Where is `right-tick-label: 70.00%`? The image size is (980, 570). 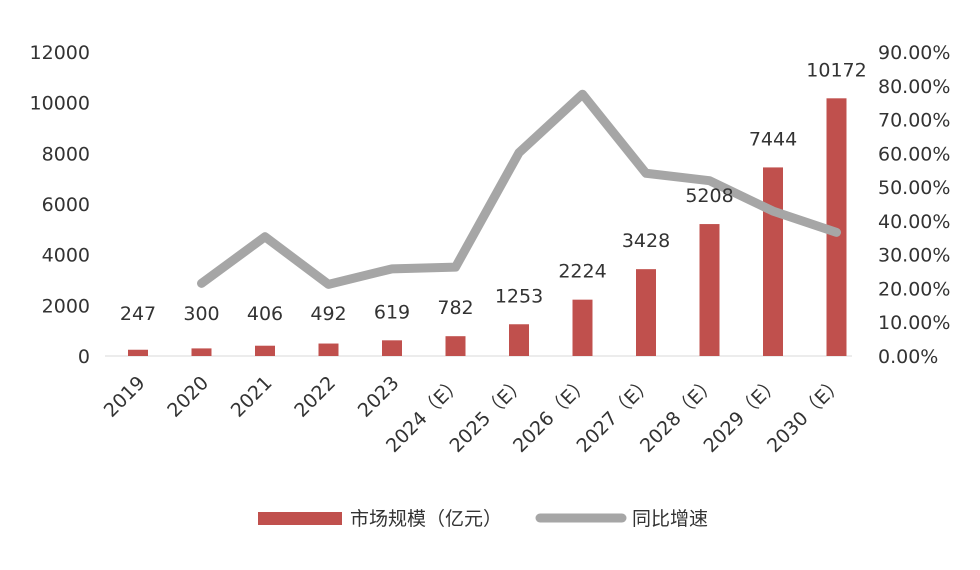 right-tick-label: 70.00% is located at coordinates (914, 121).